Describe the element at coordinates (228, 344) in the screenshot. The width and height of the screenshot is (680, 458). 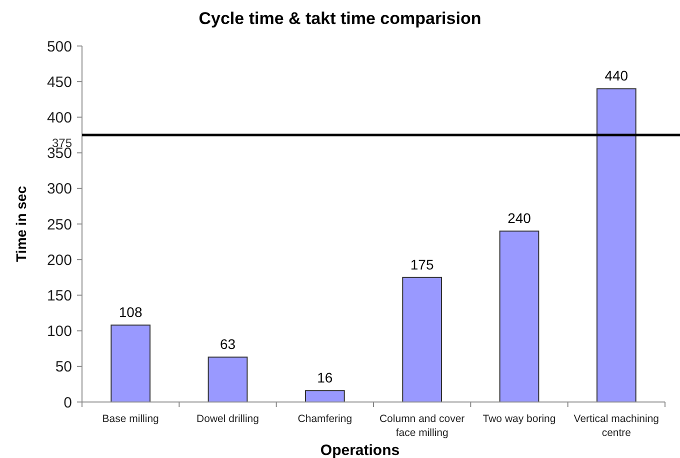
I see `data-label: 63` at that location.